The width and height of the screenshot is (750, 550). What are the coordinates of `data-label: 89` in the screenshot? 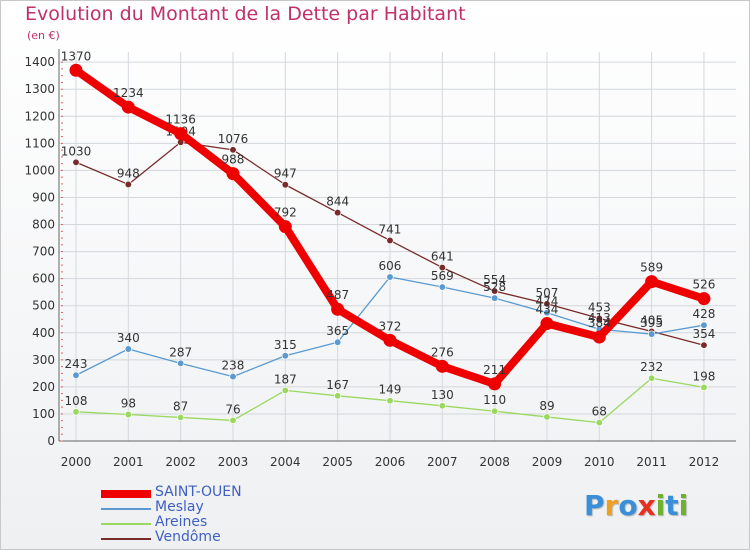 It's located at (546, 406).